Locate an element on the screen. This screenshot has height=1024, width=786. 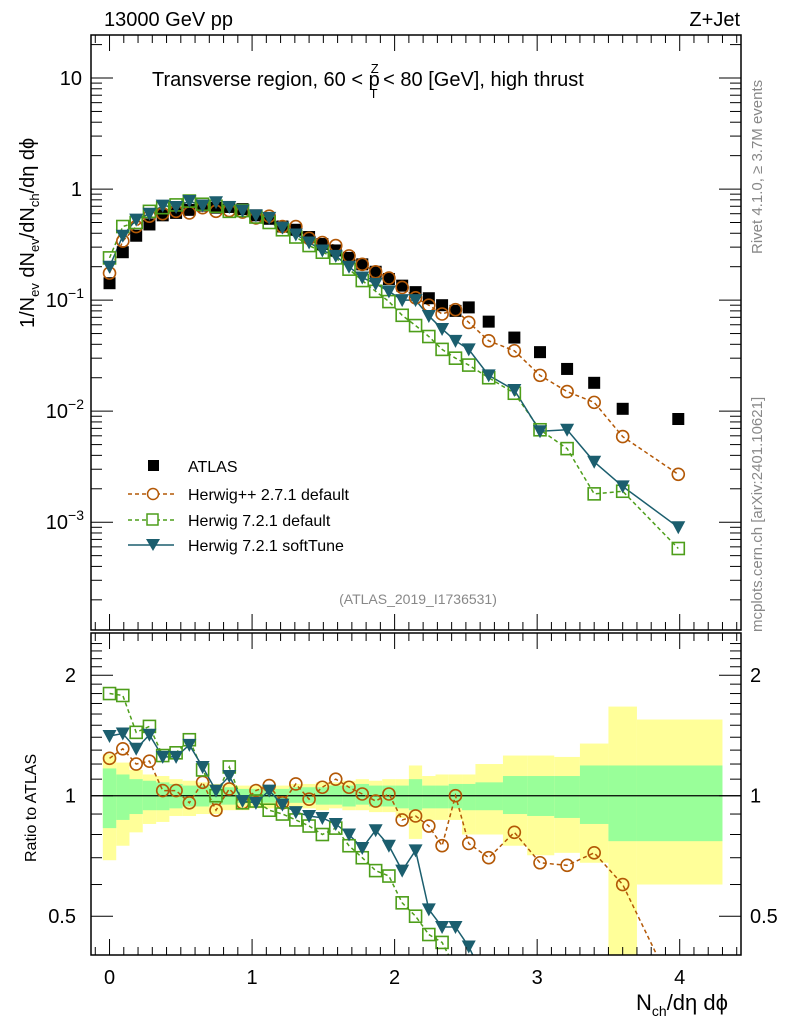
legend-label: Herwig 7.2.1 softTune is located at coordinates (266, 546).